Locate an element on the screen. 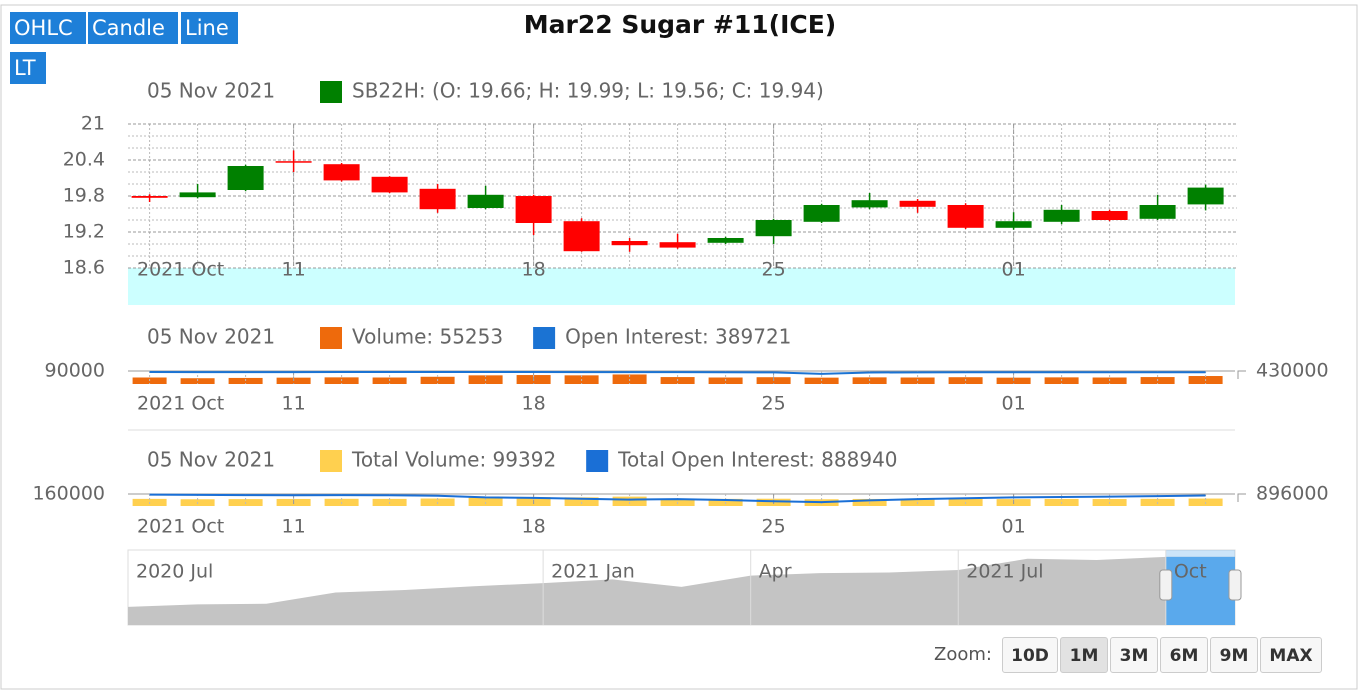 The image size is (1367, 692). legend-label: Total Volume: 99392 is located at coordinates (453, 460).